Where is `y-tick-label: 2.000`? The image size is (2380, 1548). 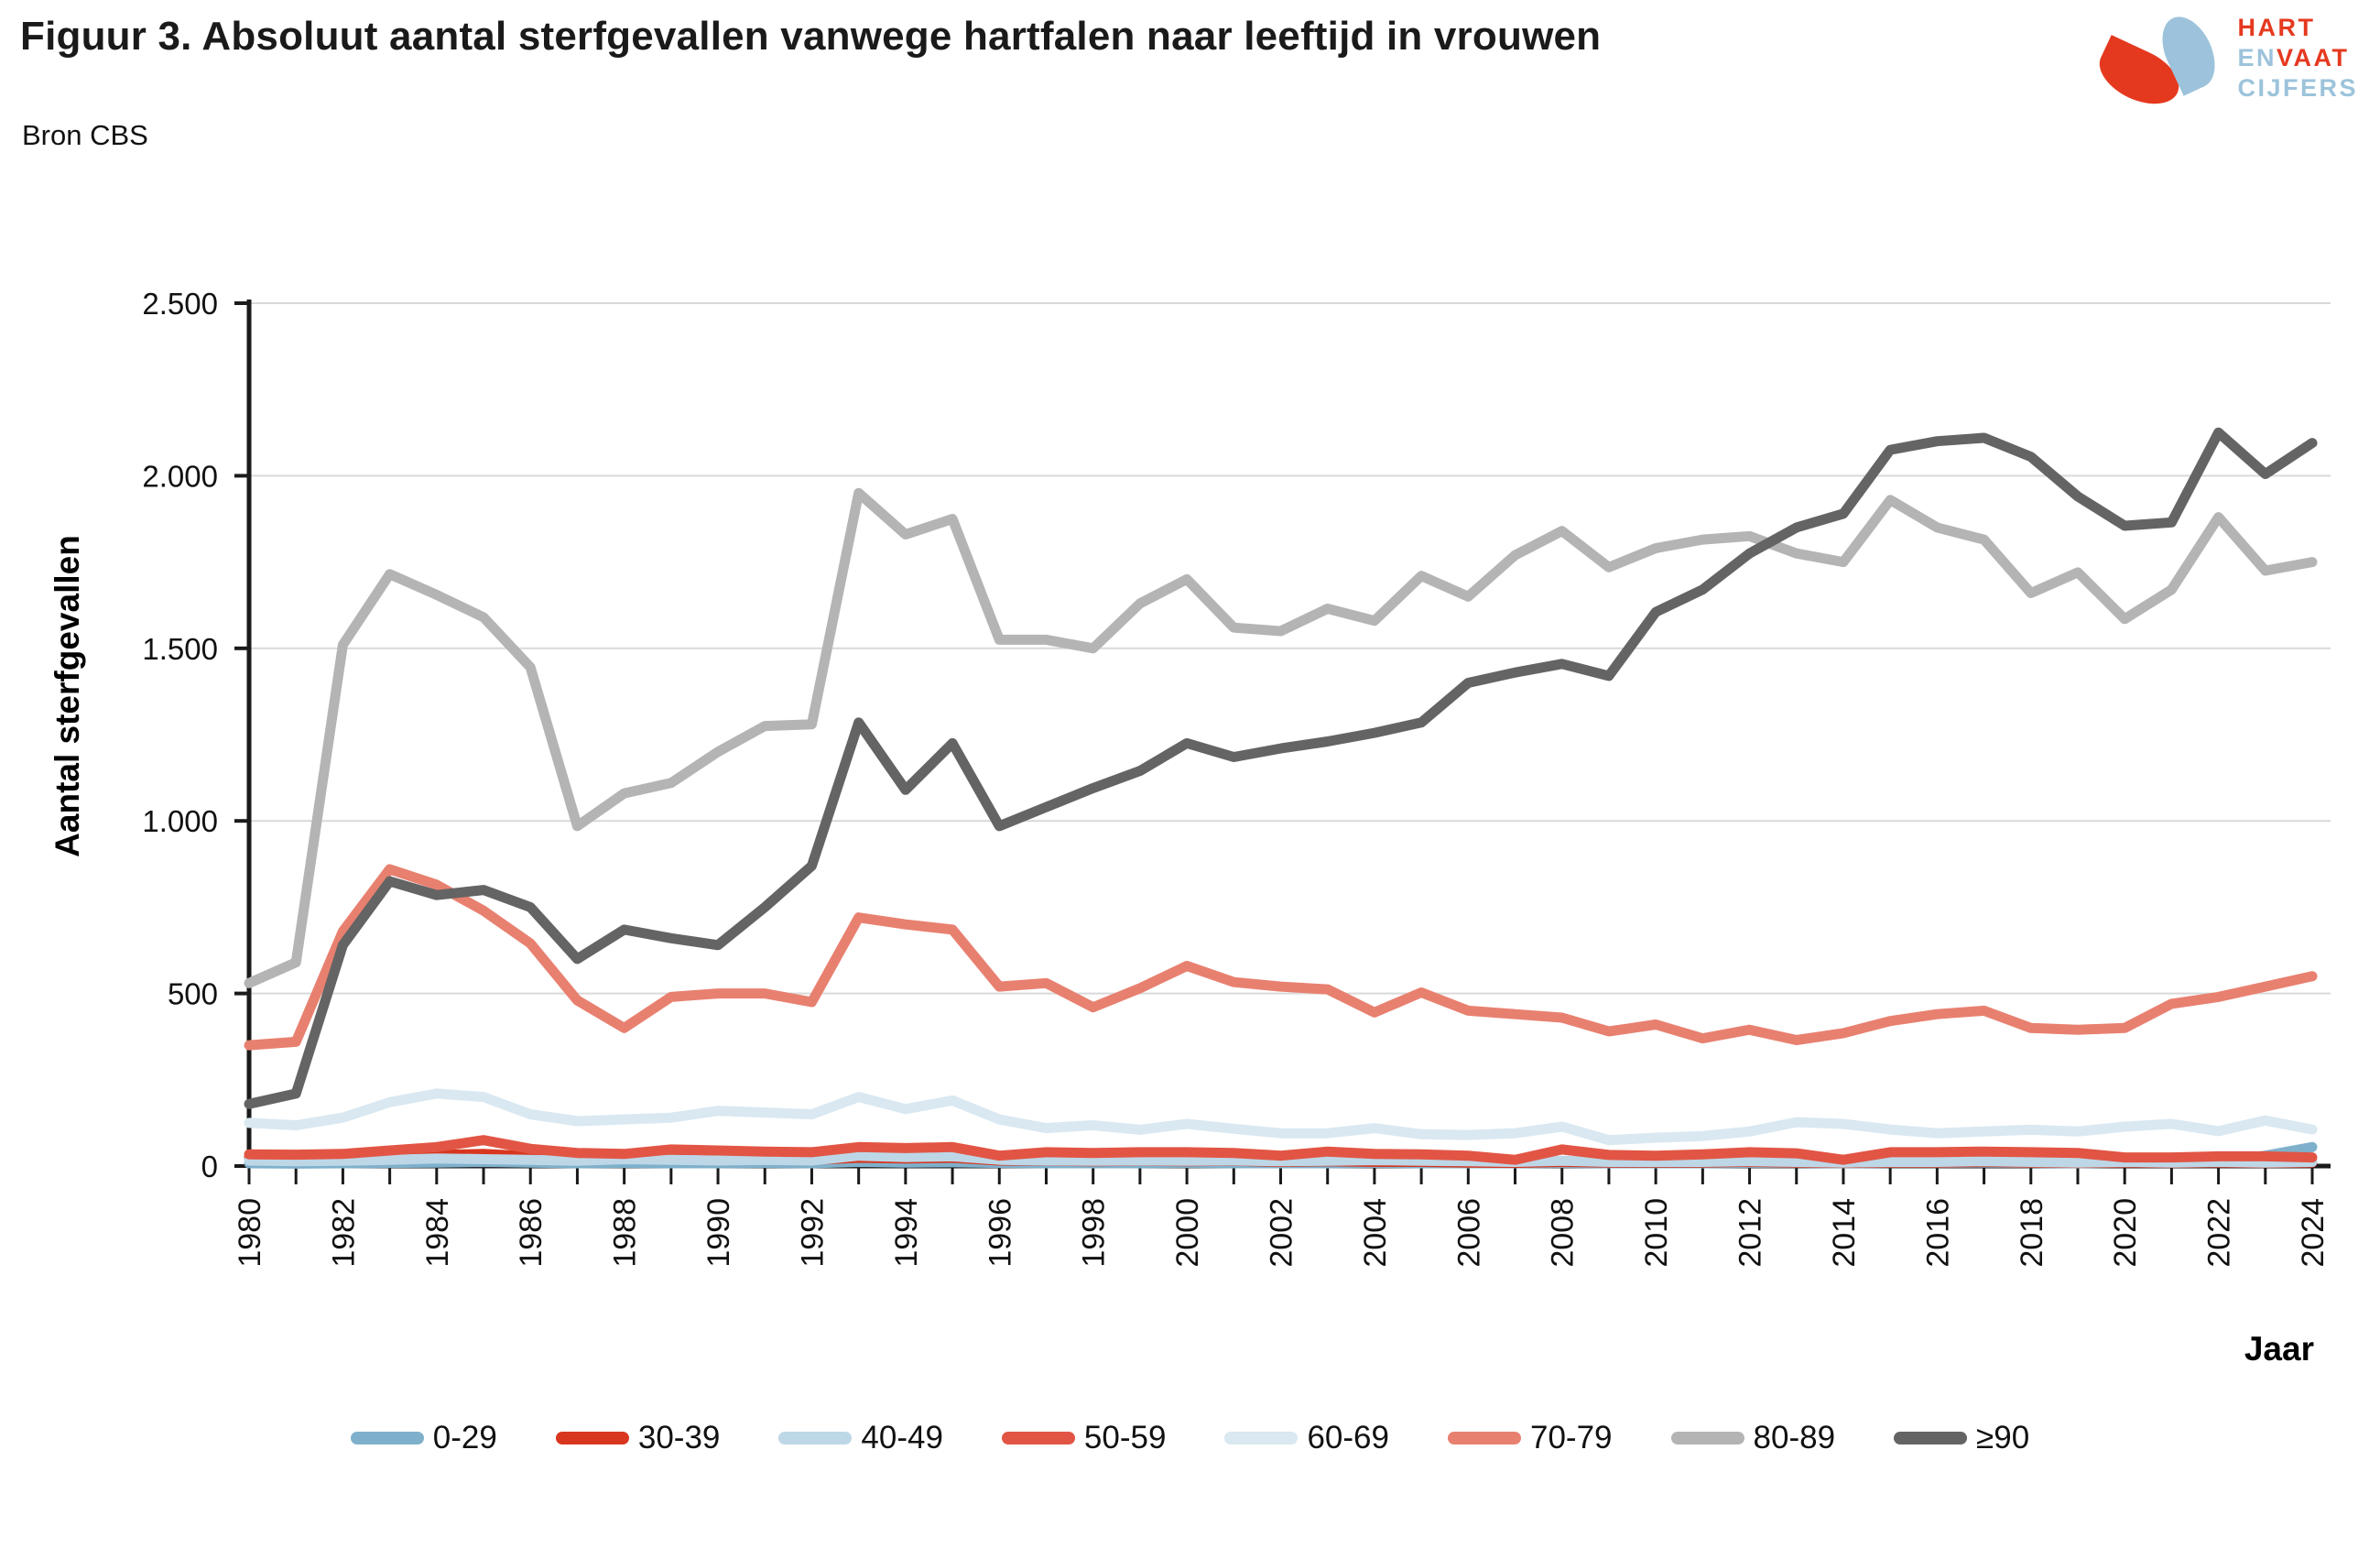 y-tick-label: 2.000 is located at coordinates (180, 476).